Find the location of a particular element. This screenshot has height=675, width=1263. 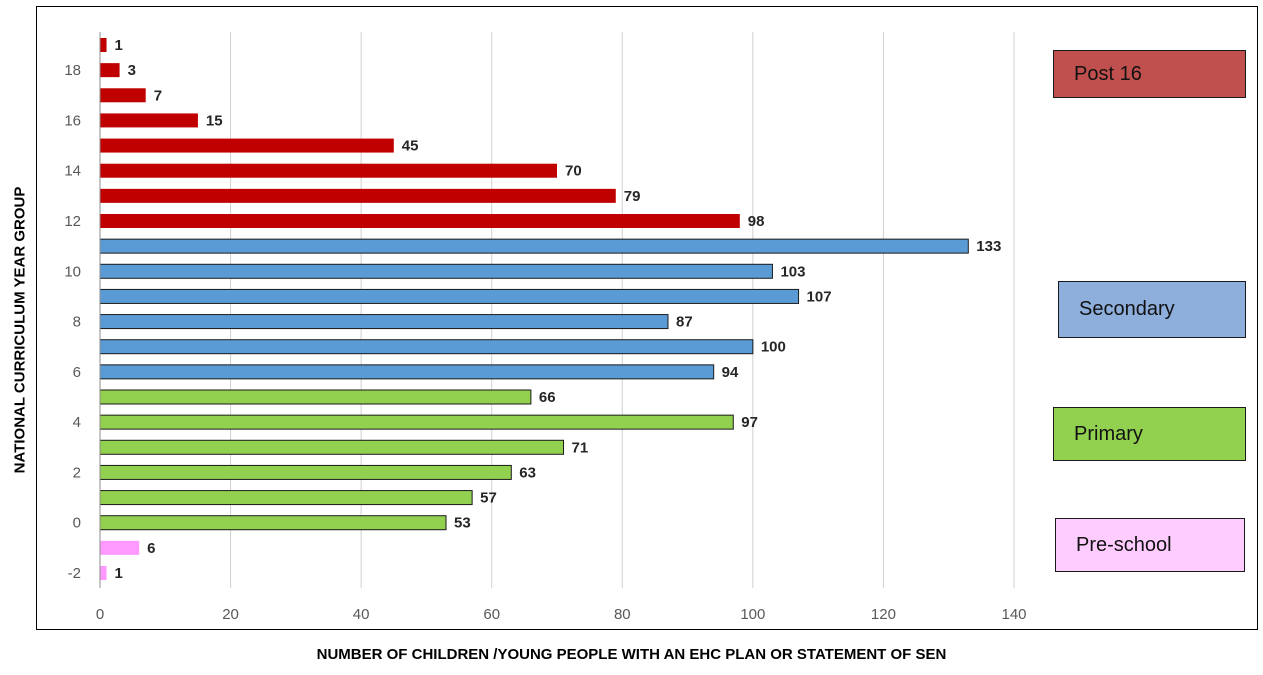

y-tick-label-0: 0 is located at coordinates (77, 523).